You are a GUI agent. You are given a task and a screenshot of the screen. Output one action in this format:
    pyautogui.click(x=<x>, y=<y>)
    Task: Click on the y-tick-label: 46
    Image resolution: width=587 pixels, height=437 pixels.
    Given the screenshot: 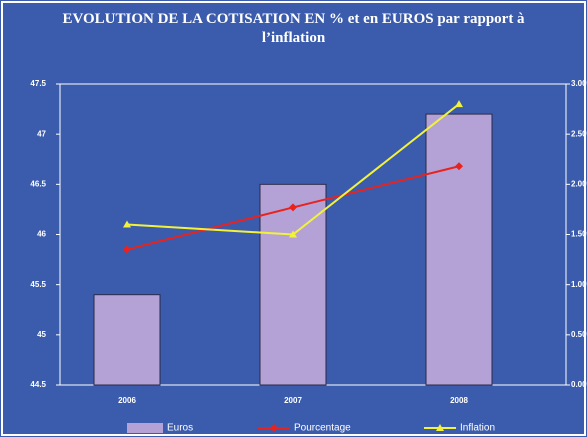 What is the action you would take?
    pyautogui.click(x=41, y=234)
    